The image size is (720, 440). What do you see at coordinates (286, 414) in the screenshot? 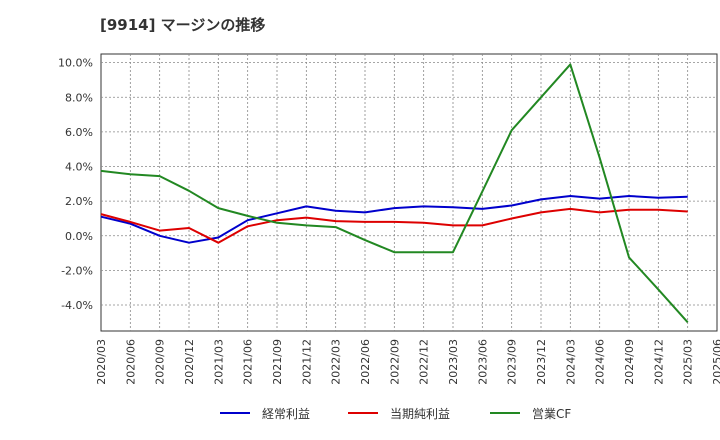
I see `legend-label: 経常利益` at bounding box center [286, 414].